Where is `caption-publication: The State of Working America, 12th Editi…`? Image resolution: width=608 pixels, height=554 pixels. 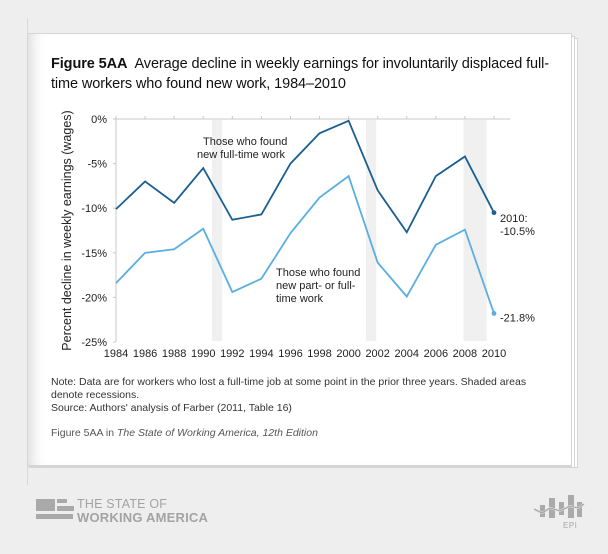
caption-publication: The State of Working America, 12th Editi… is located at coordinates (217, 433).